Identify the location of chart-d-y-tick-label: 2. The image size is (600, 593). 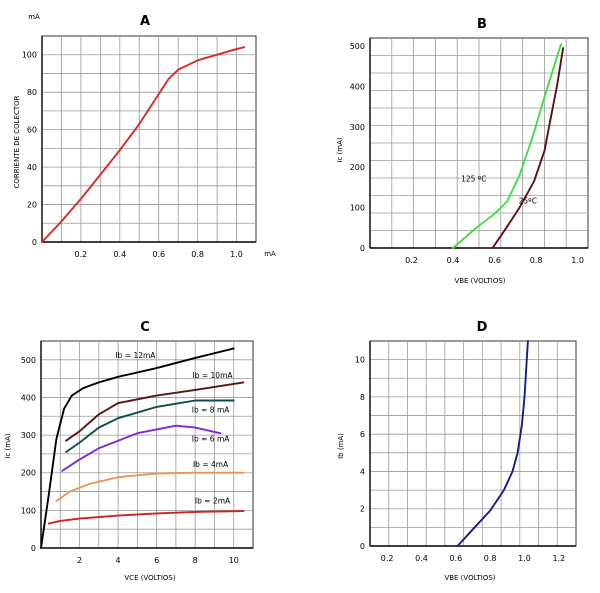
(362, 509).